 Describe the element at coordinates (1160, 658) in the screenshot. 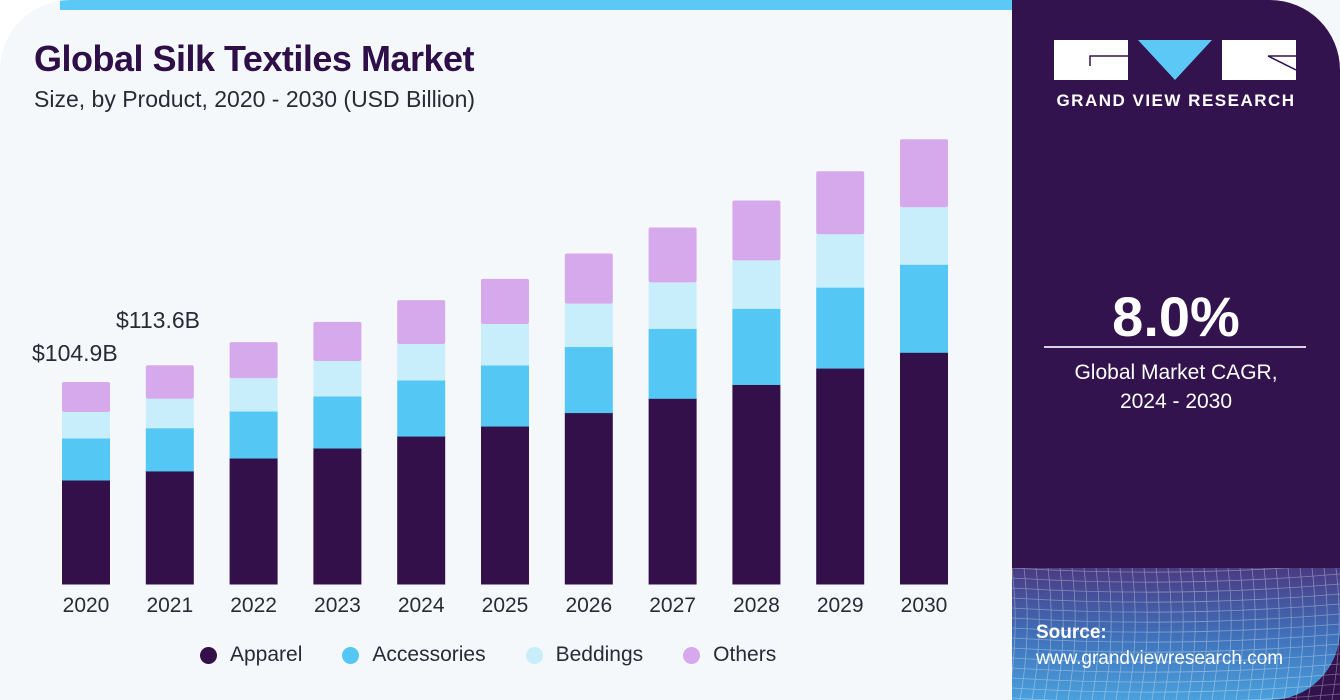

I see `source-url: www.grandviewresearch.com` at that location.